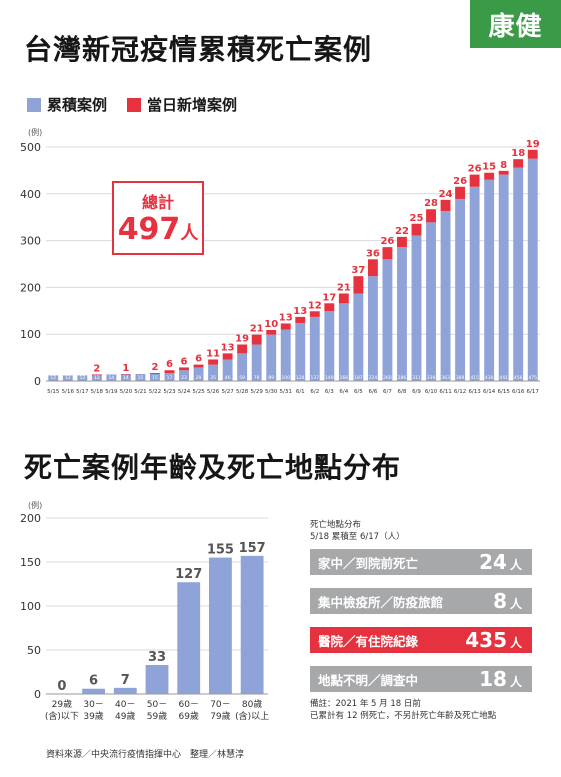  What do you see at coordinates (242, 378) in the screenshot?
I see `cumulative-value-label: 59` at bounding box center [242, 378].